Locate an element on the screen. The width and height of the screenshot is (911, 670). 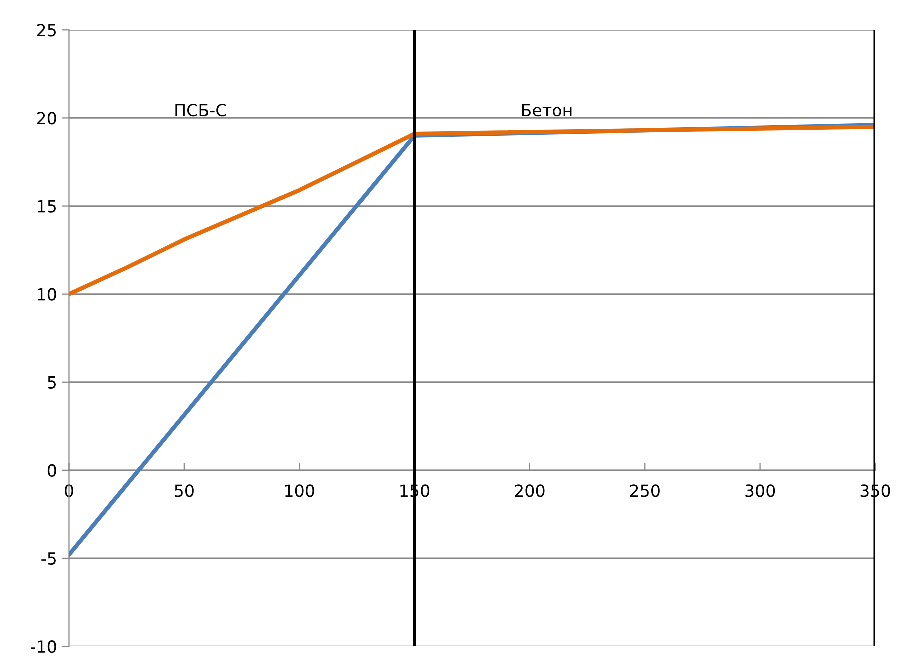
annotation: ПСБ-С is located at coordinates (201, 110).